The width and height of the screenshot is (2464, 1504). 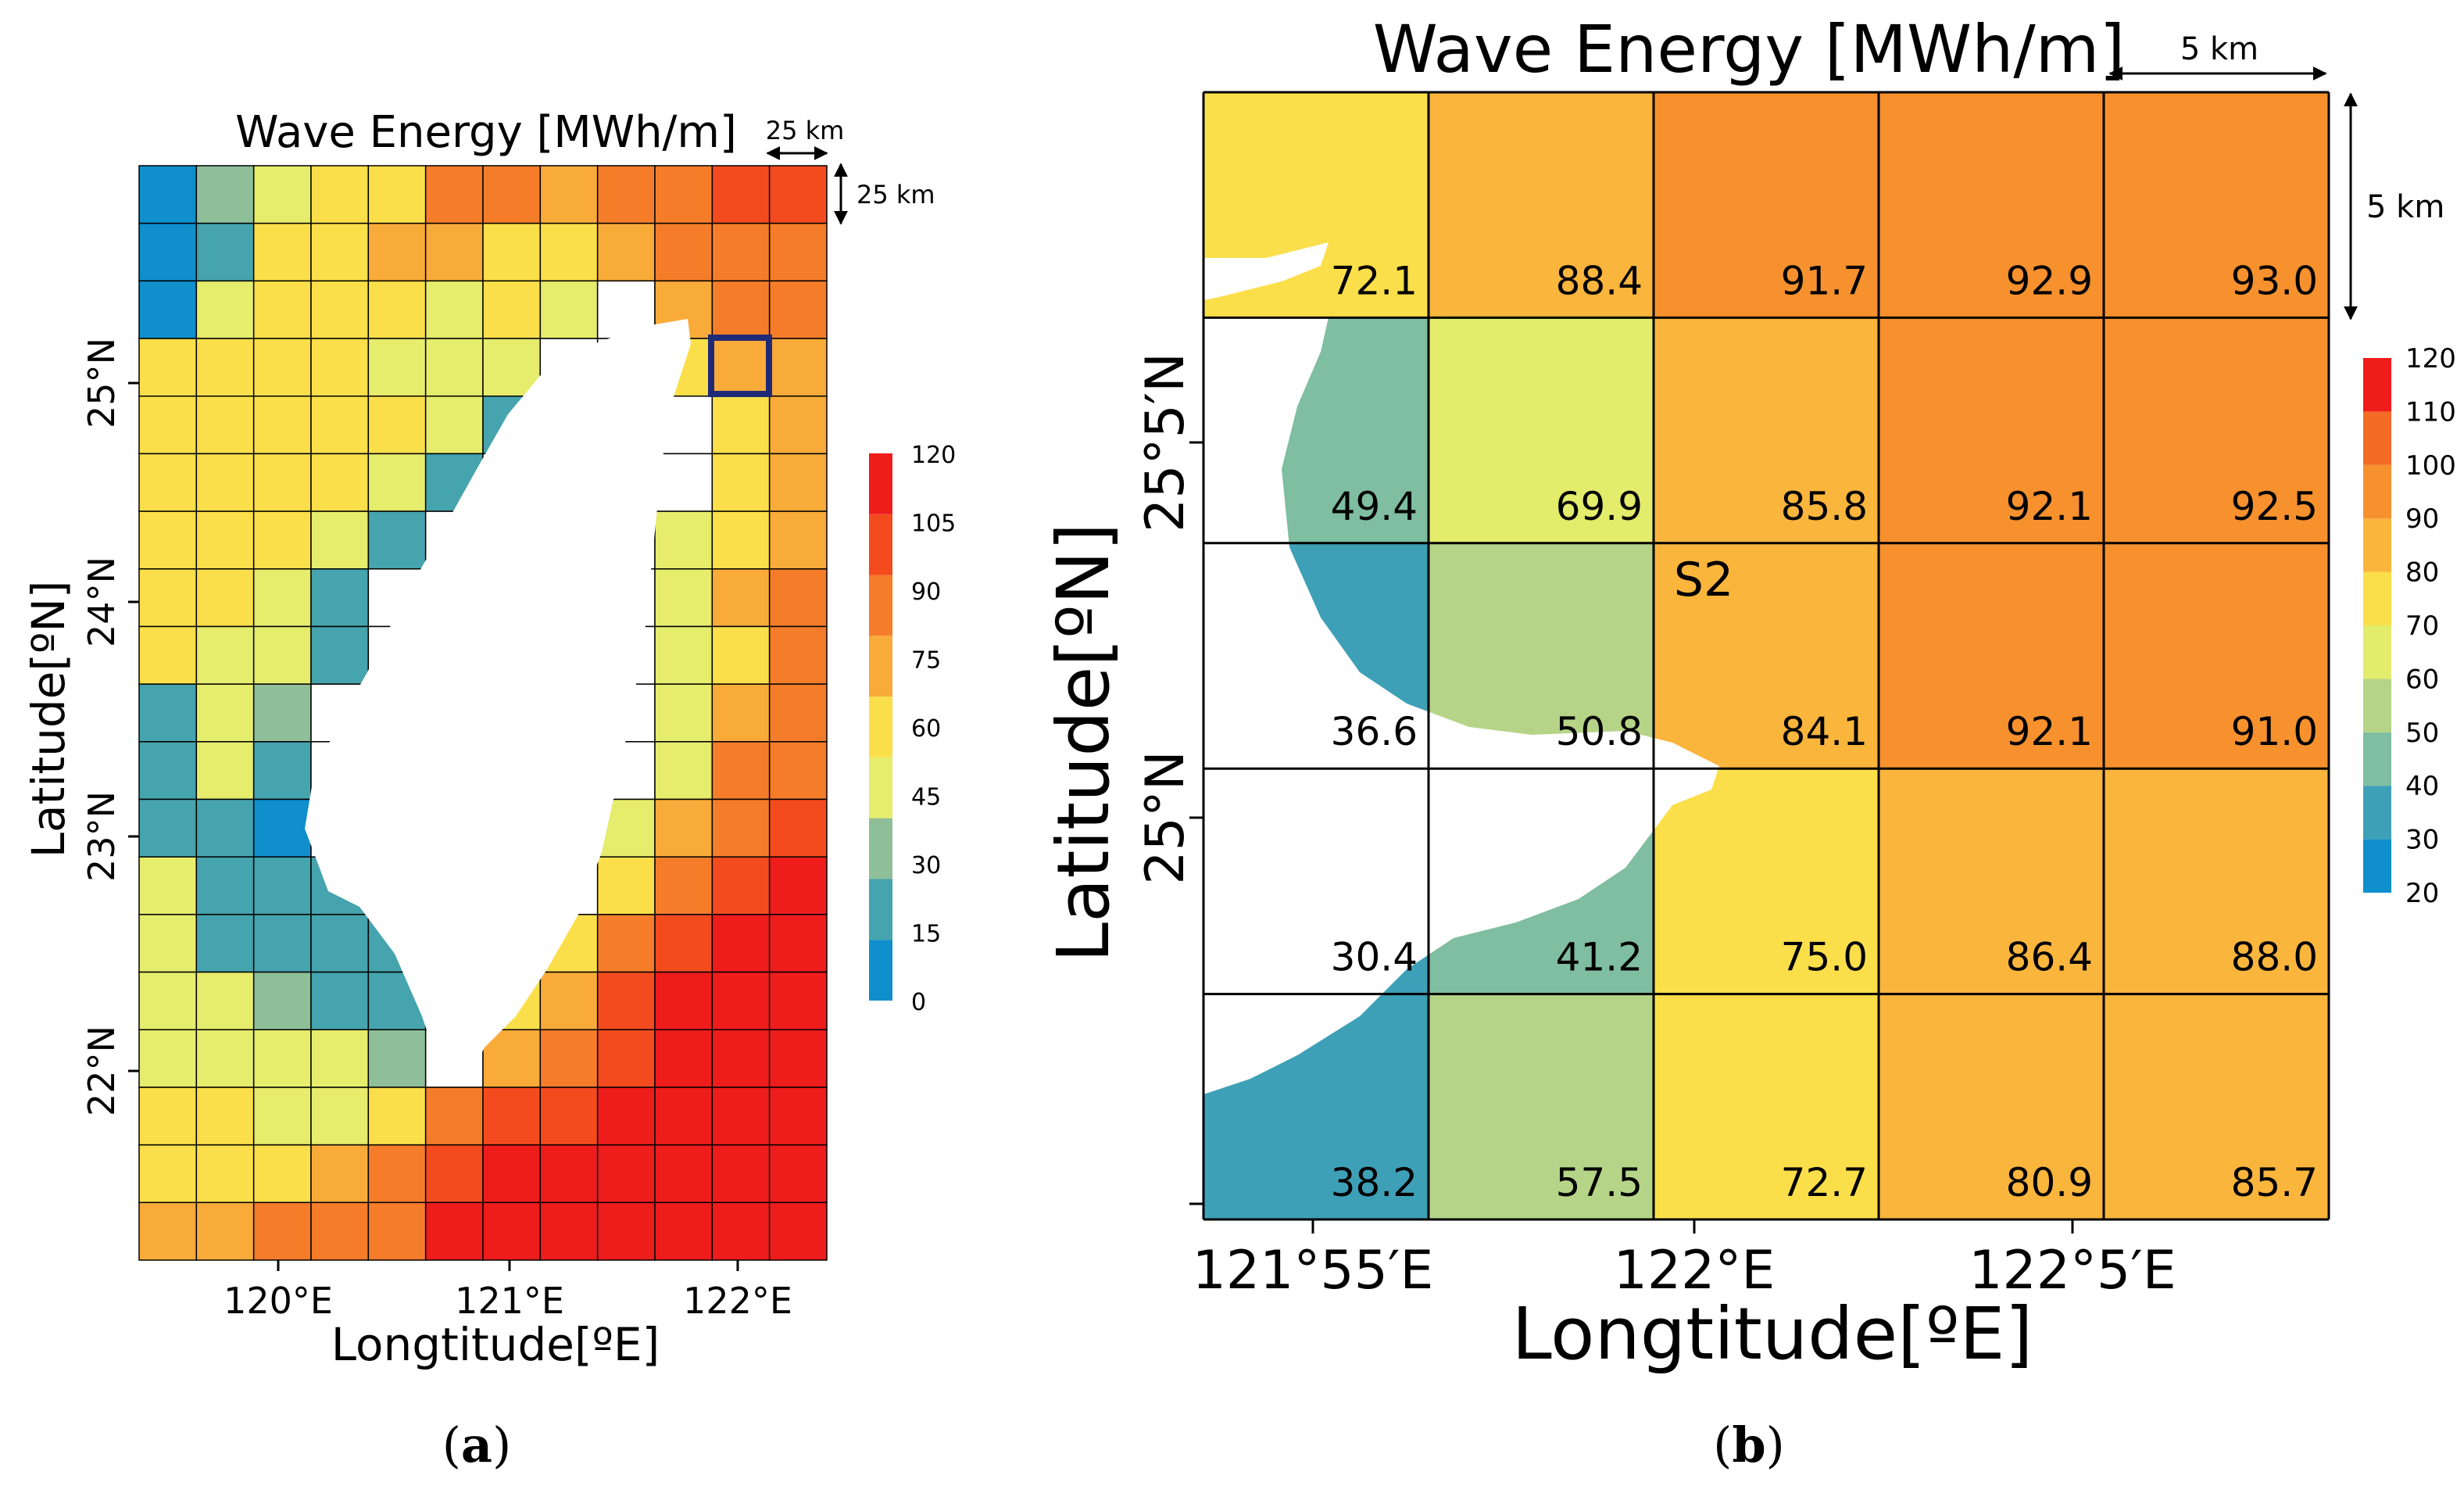 I want to click on panel-a-colorbar: 120 105 90 75 60 45 30 15 0, so click(x=912, y=729).